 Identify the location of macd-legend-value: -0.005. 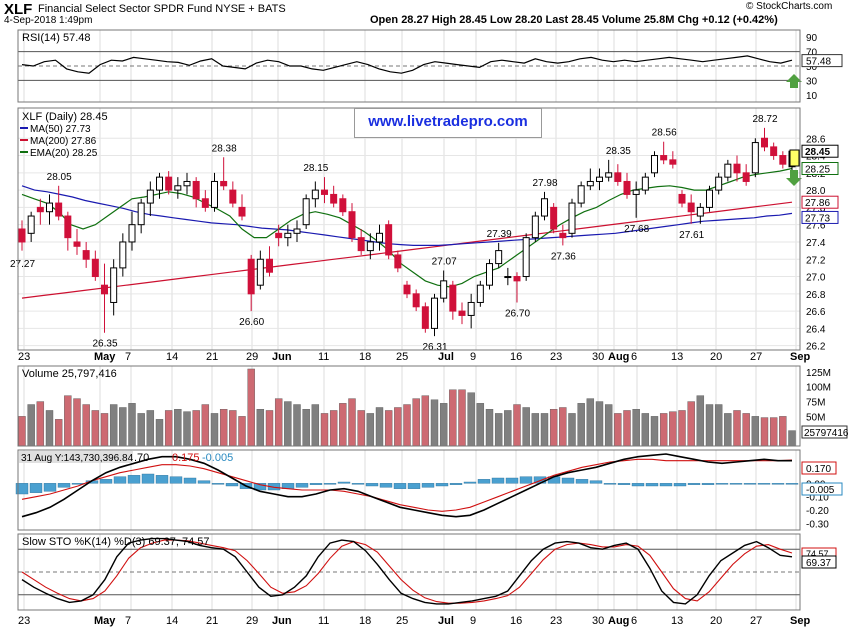
(217, 458).